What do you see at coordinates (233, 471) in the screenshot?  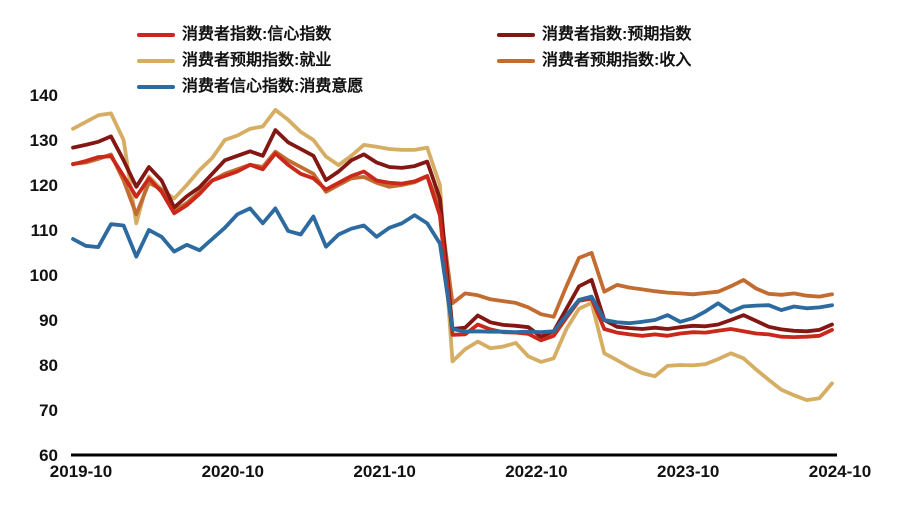 I see `x-axis-tick-label: 2020-10` at bounding box center [233, 471].